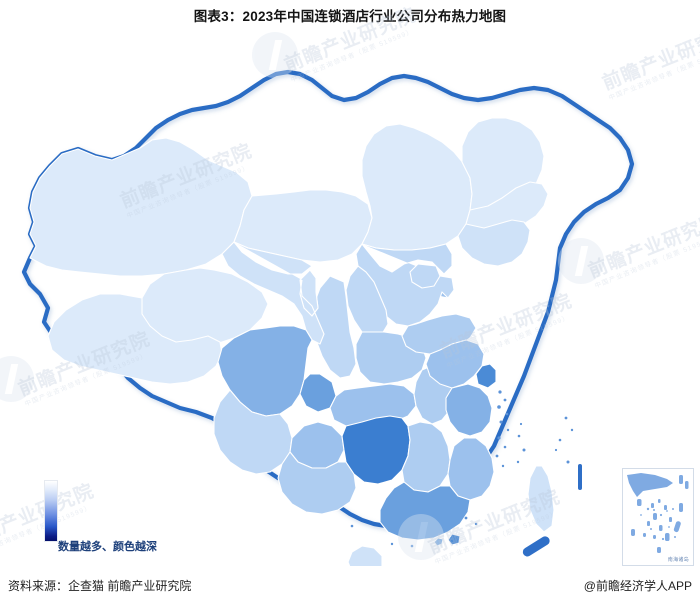 The height and width of the screenshot is (610, 700). I want to click on province-fujian, so click(471, 469).